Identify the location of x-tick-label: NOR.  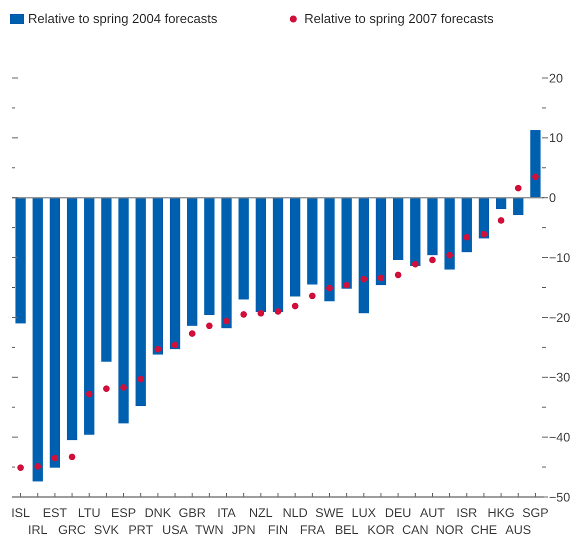
(450, 530).